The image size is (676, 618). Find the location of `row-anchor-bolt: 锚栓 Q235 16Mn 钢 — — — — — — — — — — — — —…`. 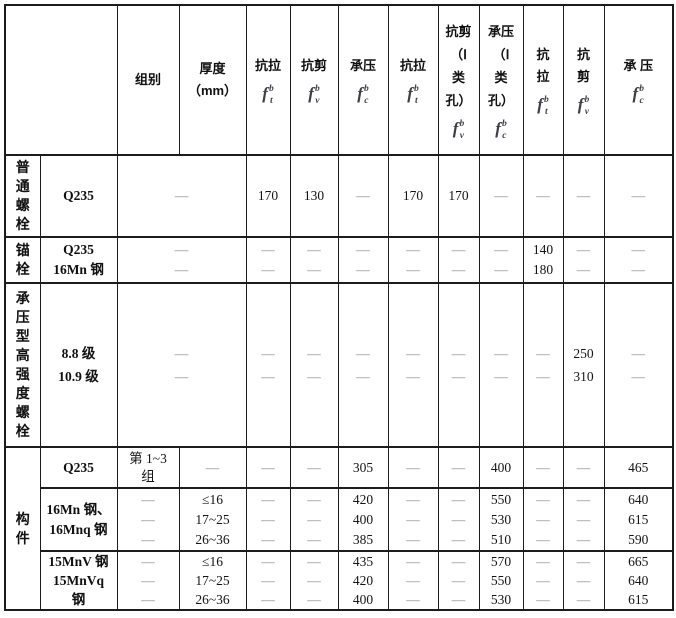

row-anchor-bolt: 锚栓 Q235 16Mn 钢 — — — — — — — — — — — — —… is located at coordinates (339, 260).